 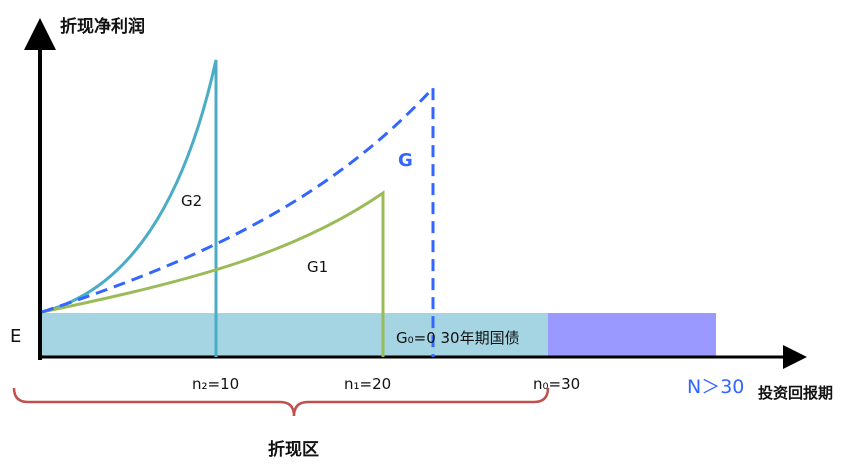 I want to click on curve-g1, so click(x=213, y=273).